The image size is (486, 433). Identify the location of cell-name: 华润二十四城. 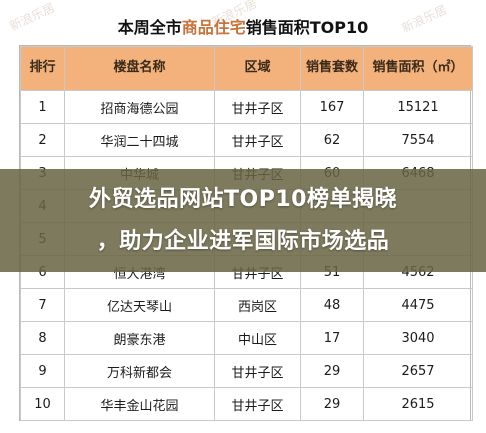
(139, 140).